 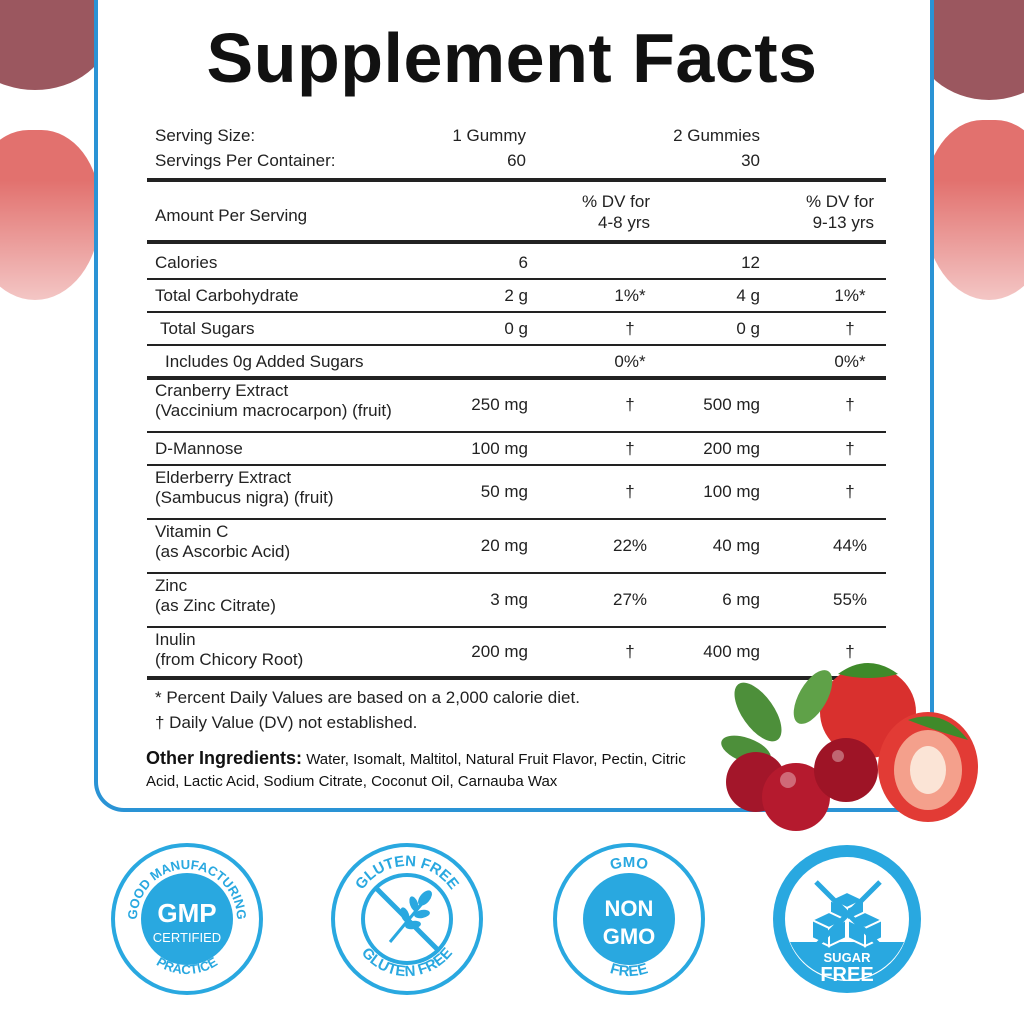 What do you see at coordinates (273, 410) in the screenshot?
I see `row-name-detail: (Vaccinium macrocarpon) (fruit)` at bounding box center [273, 410].